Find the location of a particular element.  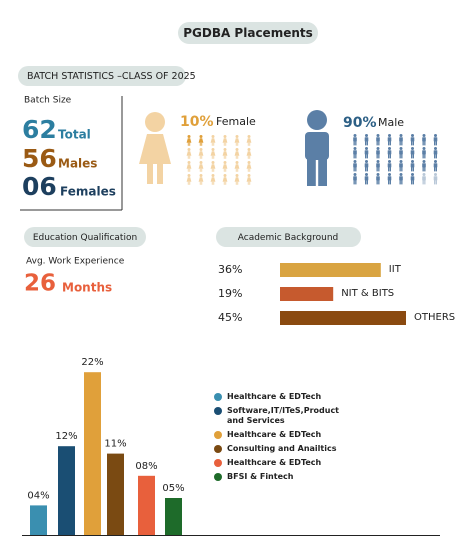

academic-category: NIT & BITS is located at coordinates (367, 293).